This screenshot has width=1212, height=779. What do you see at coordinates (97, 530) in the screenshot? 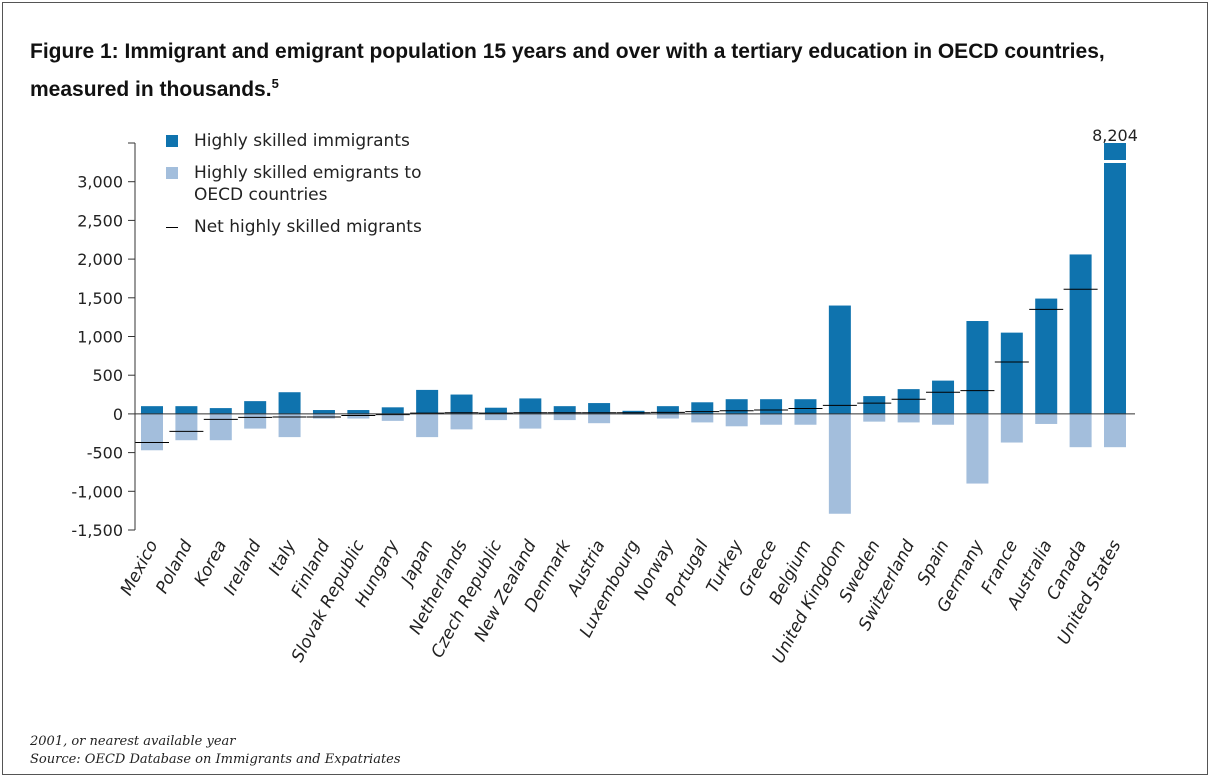
I see `y-tick-label: -1,500` at bounding box center [97, 530].